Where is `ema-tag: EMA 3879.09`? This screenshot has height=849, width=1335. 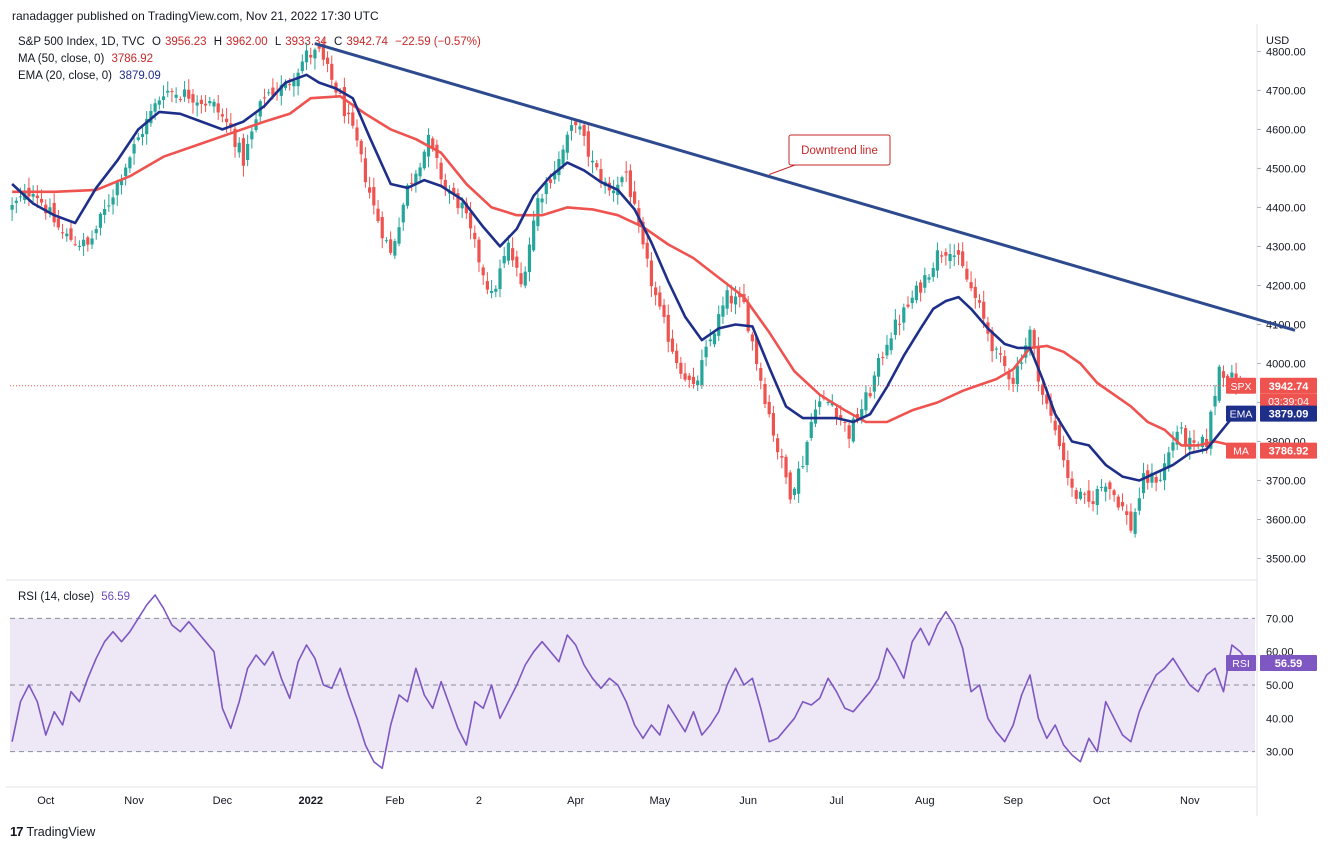 ema-tag: EMA 3879.09 is located at coordinates (1271, 413).